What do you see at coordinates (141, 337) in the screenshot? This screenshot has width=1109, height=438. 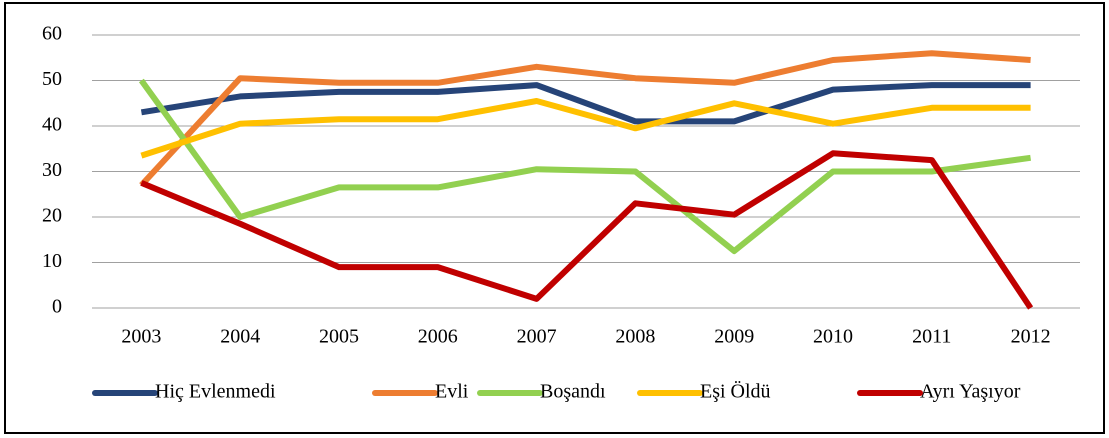 I see `x-tick-label: 2003` at bounding box center [141, 337].